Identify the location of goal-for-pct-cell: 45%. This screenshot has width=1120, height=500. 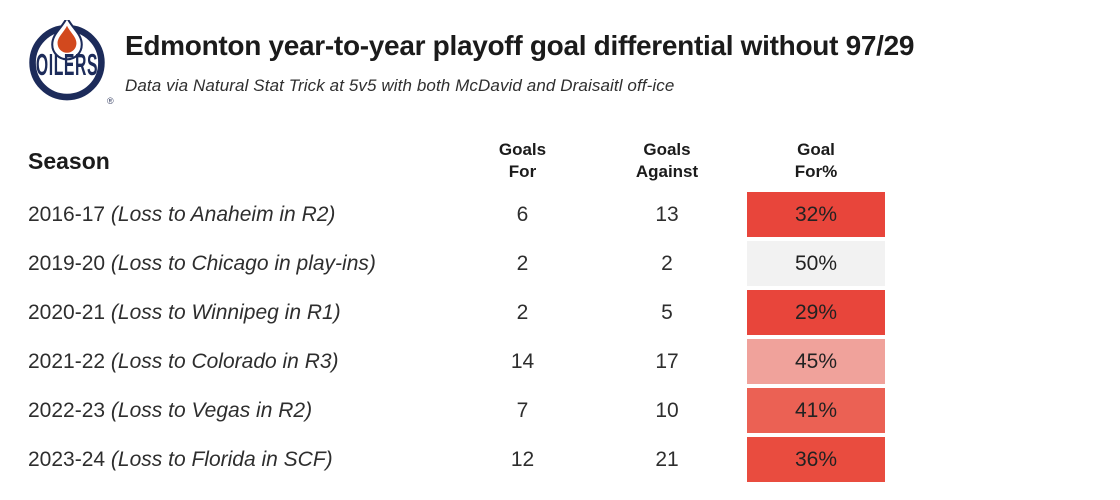
(816, 361).